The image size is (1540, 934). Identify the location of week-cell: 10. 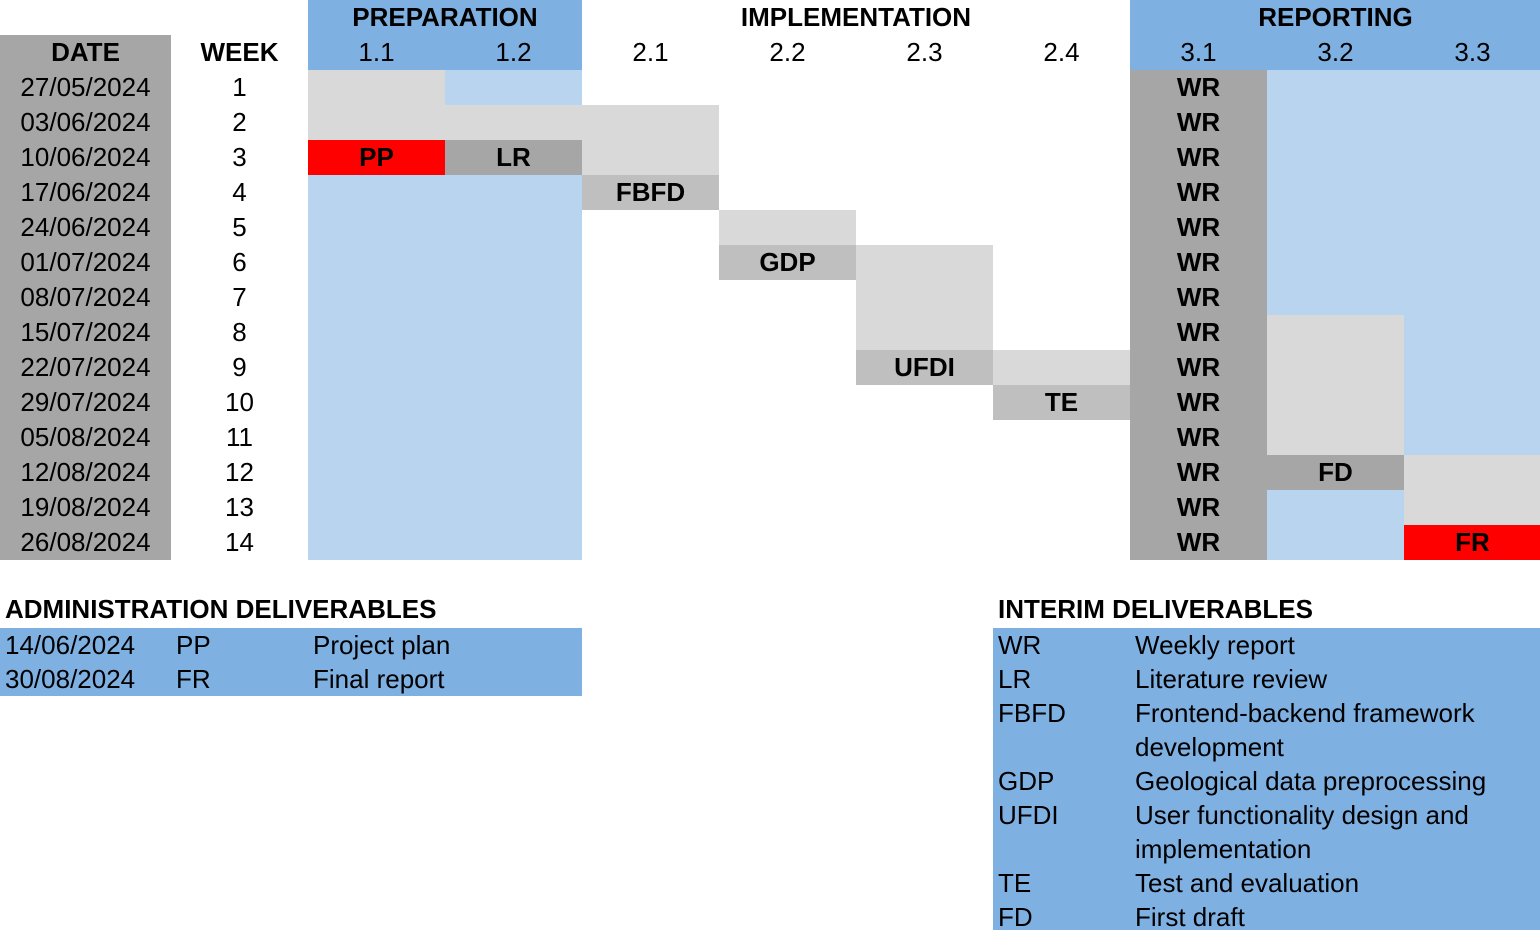
(239, 402).